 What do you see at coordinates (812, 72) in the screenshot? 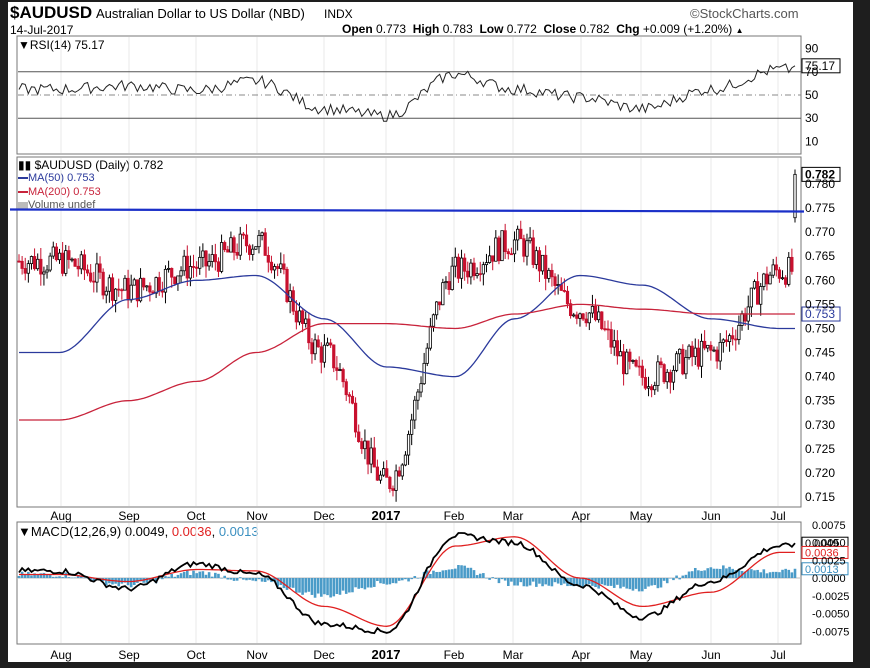
I see `rsi-tick-label: 70` at bounding box center [812, 72].